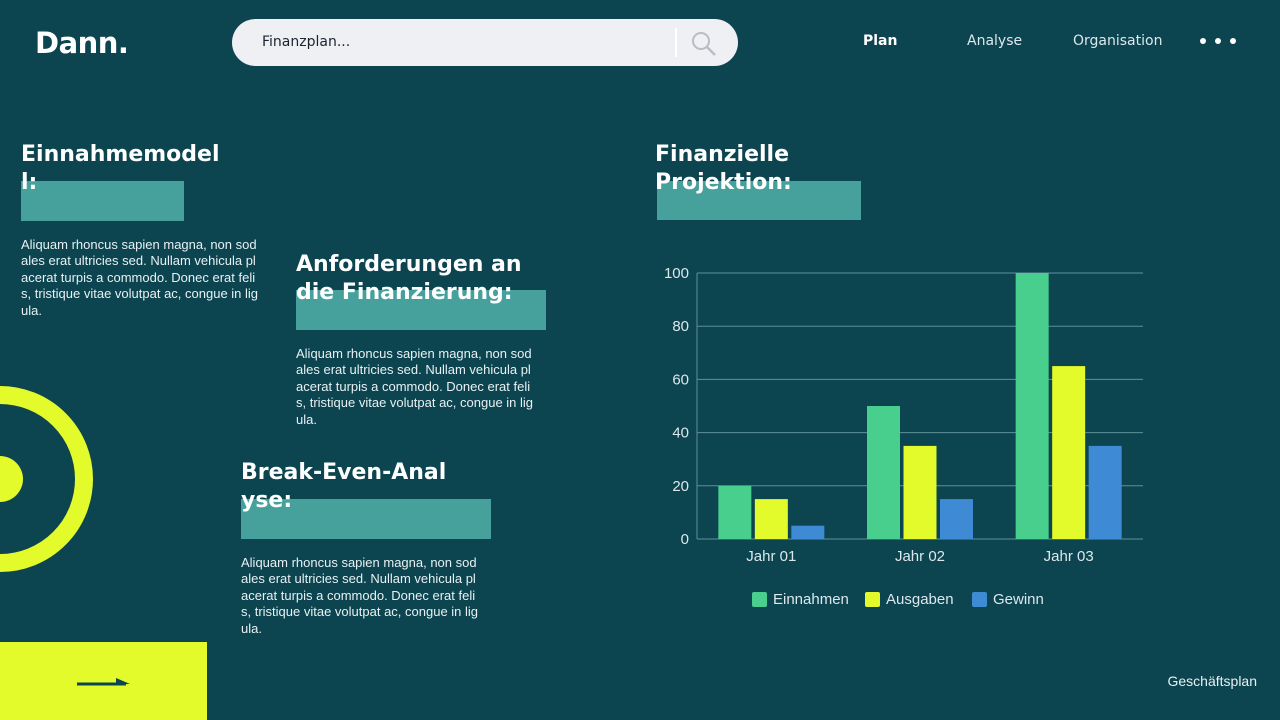 The height and width of the screenshot is (720, 1280). I want to click on legend-label: Ausgaben, so click(920, 599).